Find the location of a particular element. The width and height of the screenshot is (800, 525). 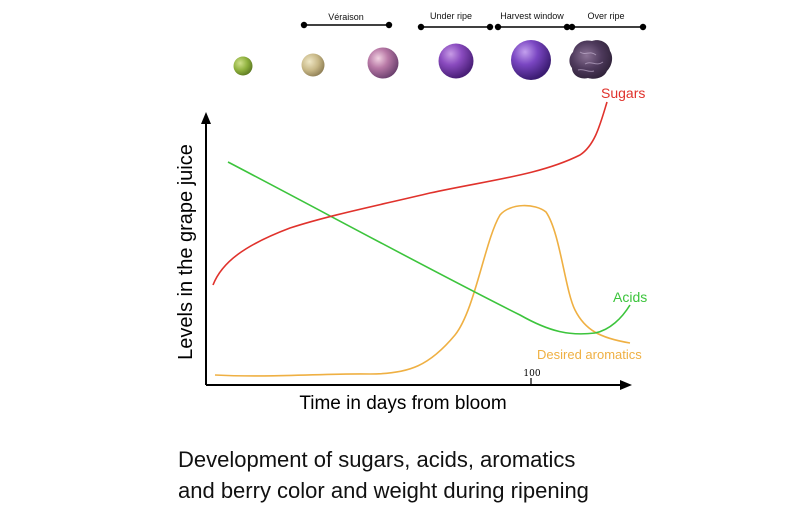

berry-wrinkle is located at coordinates (590, 61).